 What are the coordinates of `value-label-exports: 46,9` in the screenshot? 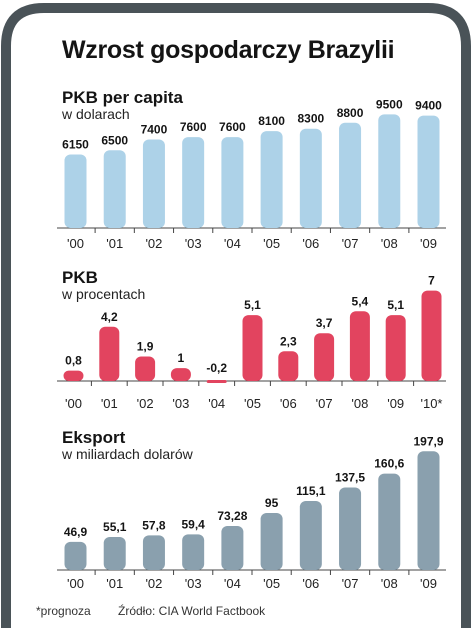 It's located at (76, 532).